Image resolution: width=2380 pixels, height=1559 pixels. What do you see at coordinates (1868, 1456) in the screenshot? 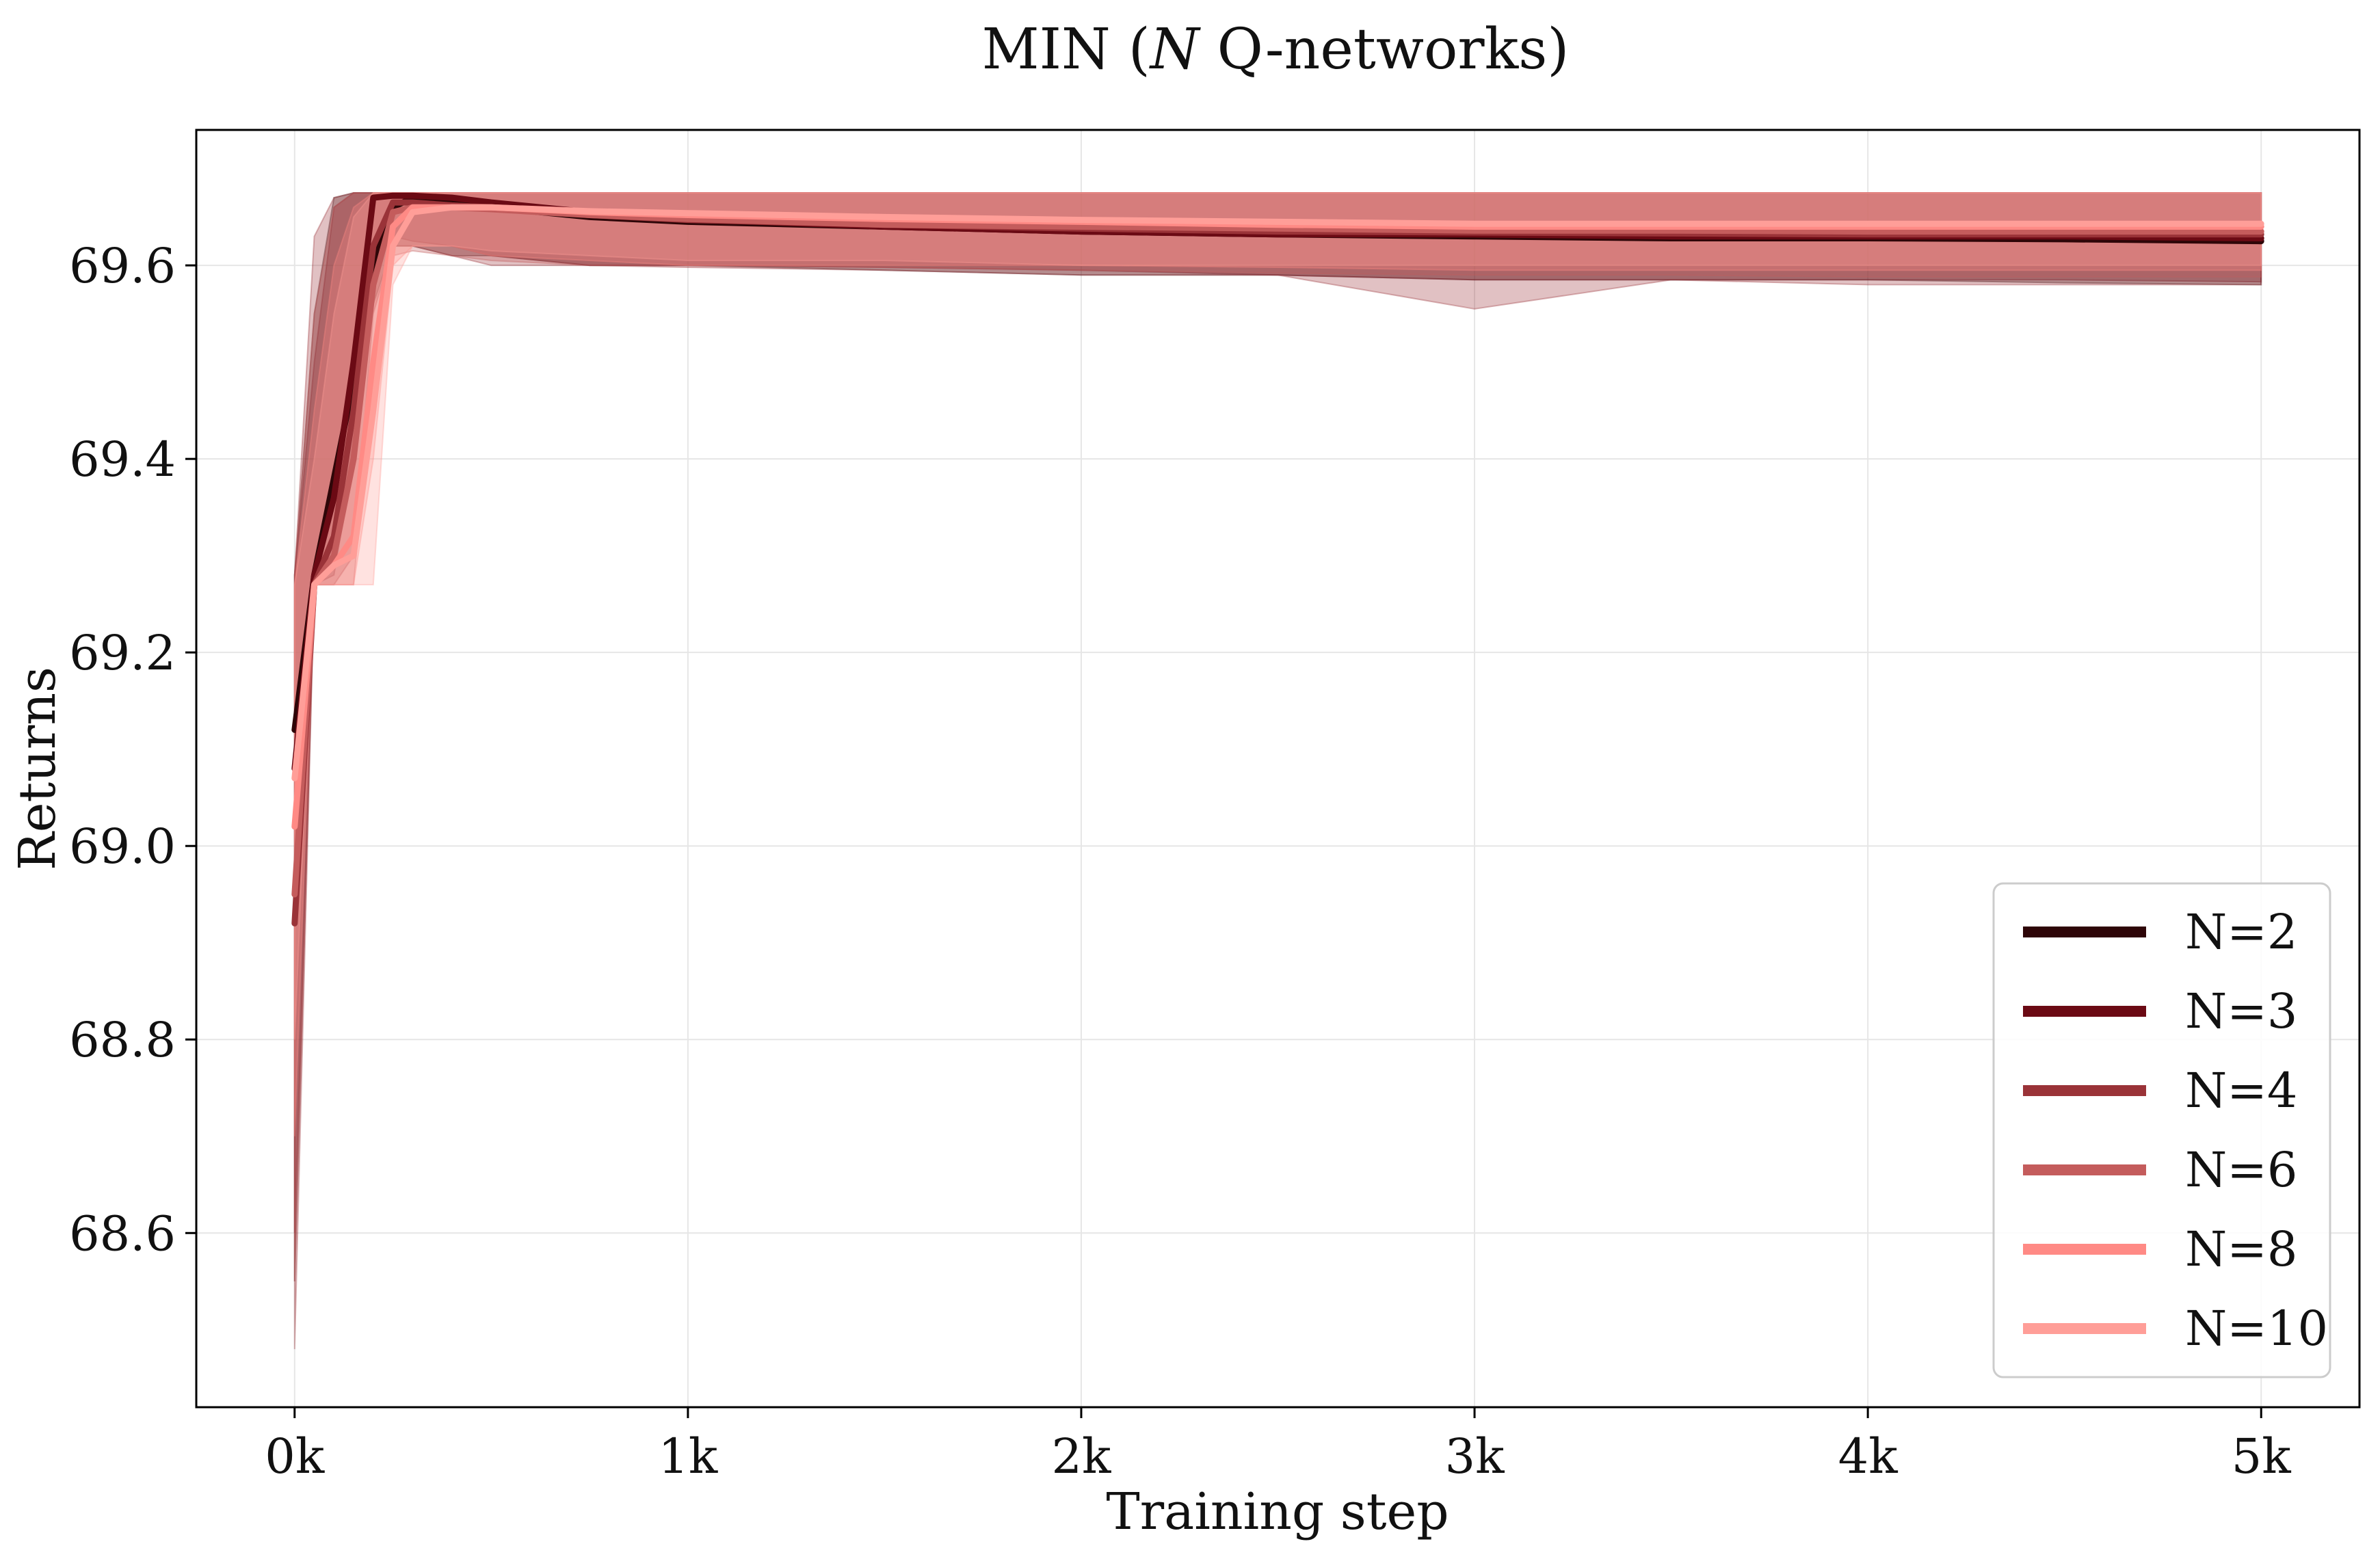
I see `x-tick-label-4k: 4k` at bounding box center [1868, 1456].